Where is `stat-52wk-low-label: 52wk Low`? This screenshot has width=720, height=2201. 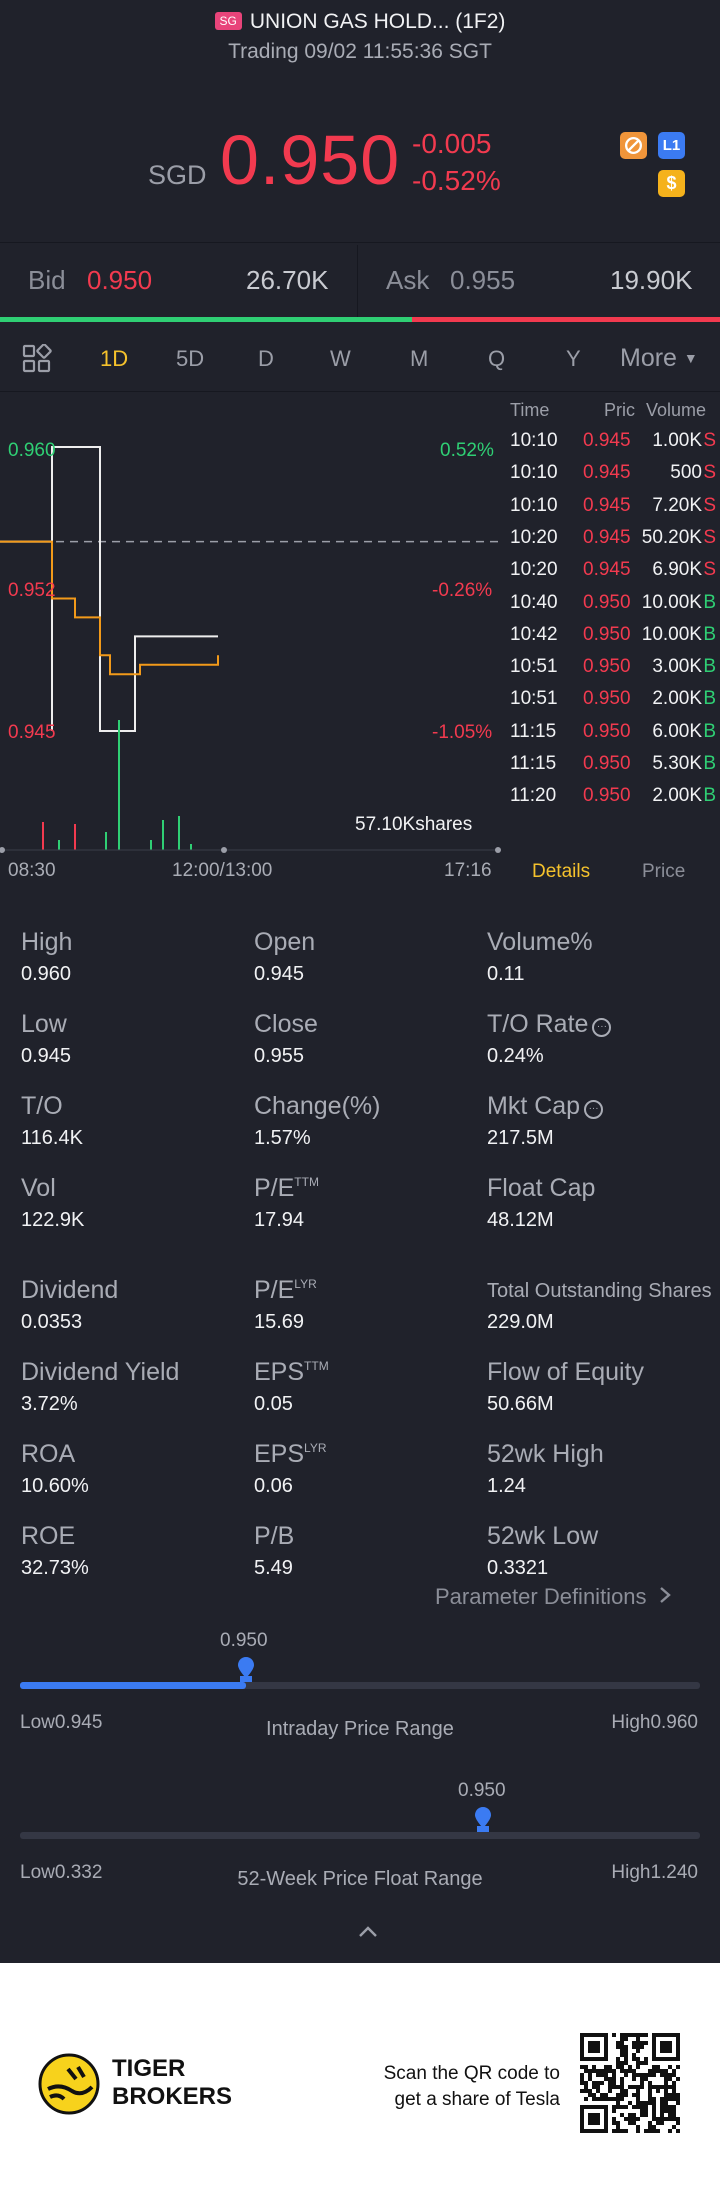
stat-52wk-low-label: 52wk Low is located at coordinates (543, 1536).